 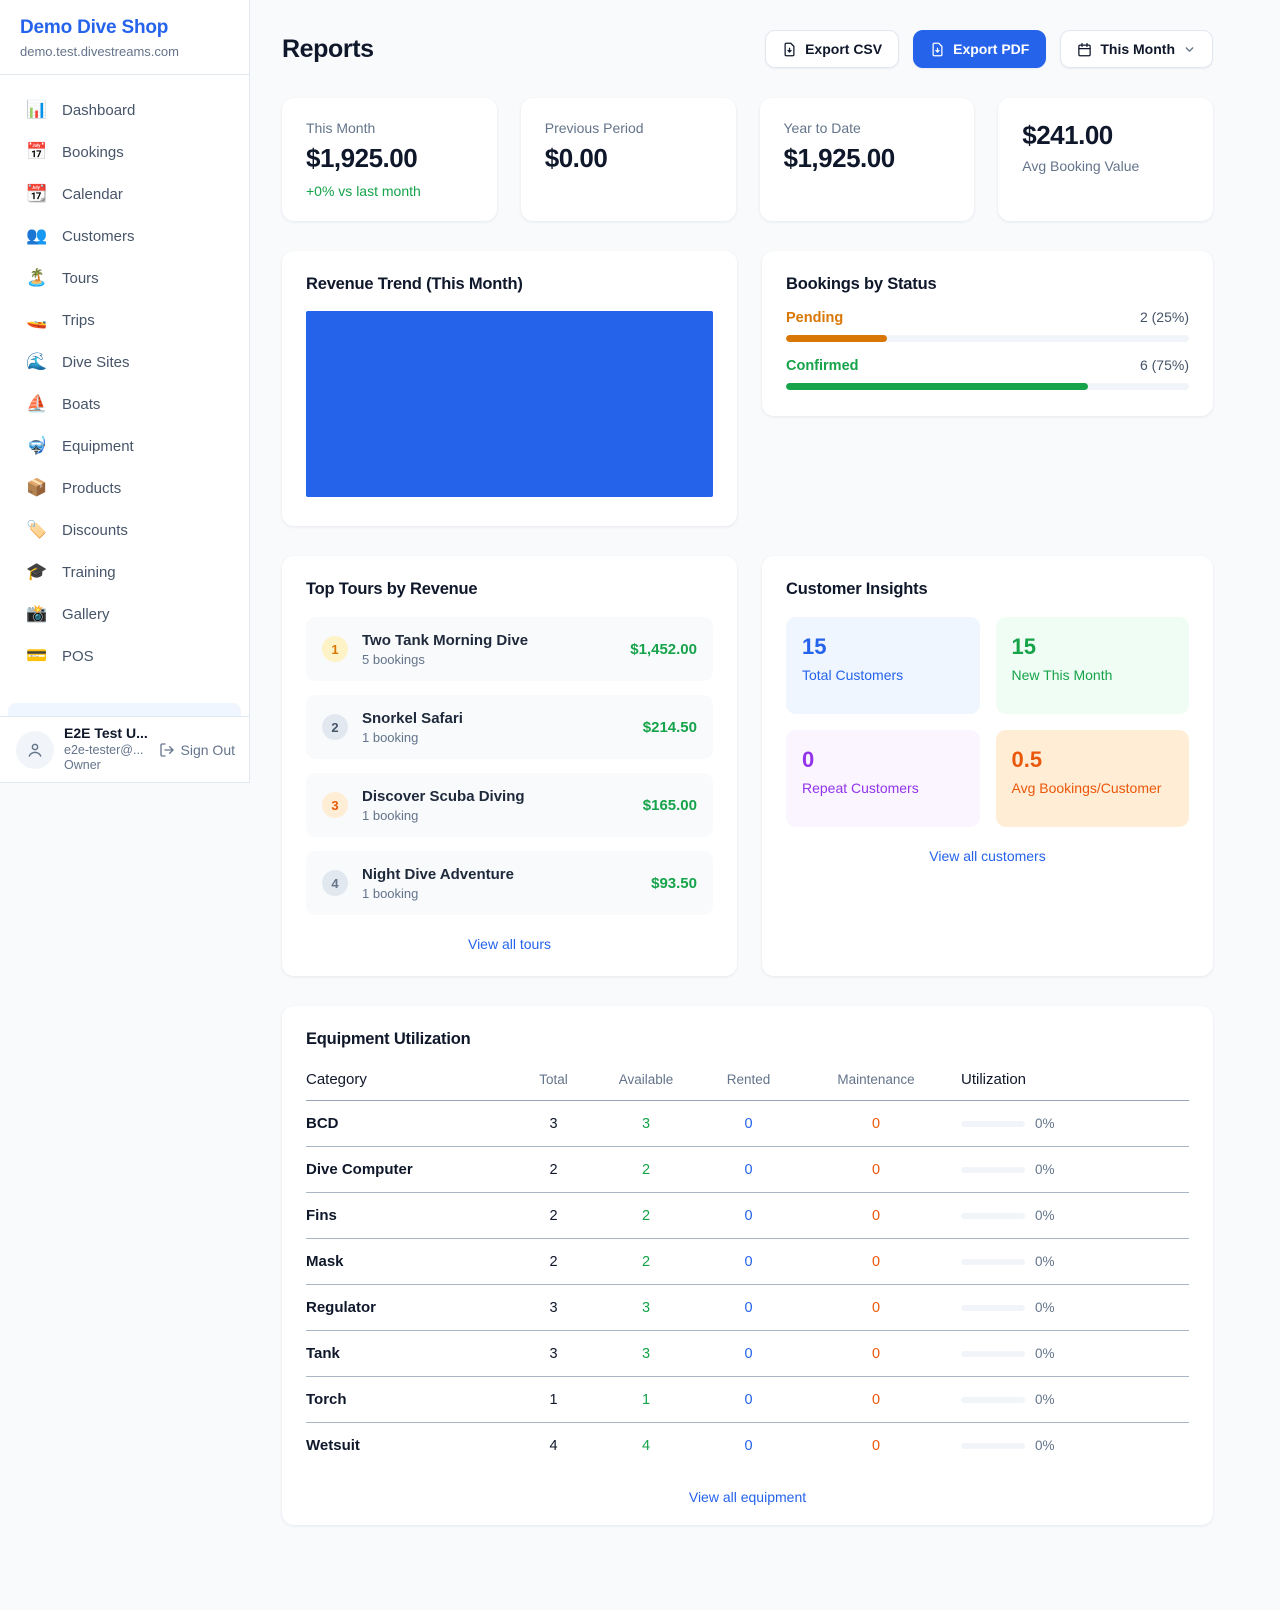 I want to click on sign-out-button: Sign Out, so click(x=197, y=750).